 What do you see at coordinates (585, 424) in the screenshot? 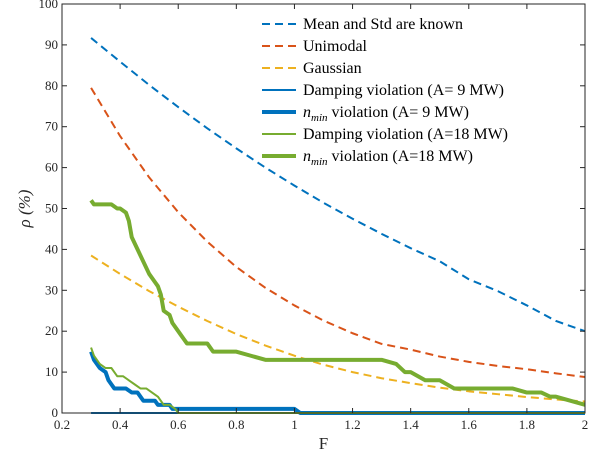
I see `x-tick-label: 2` at bounding box center [585, 424].